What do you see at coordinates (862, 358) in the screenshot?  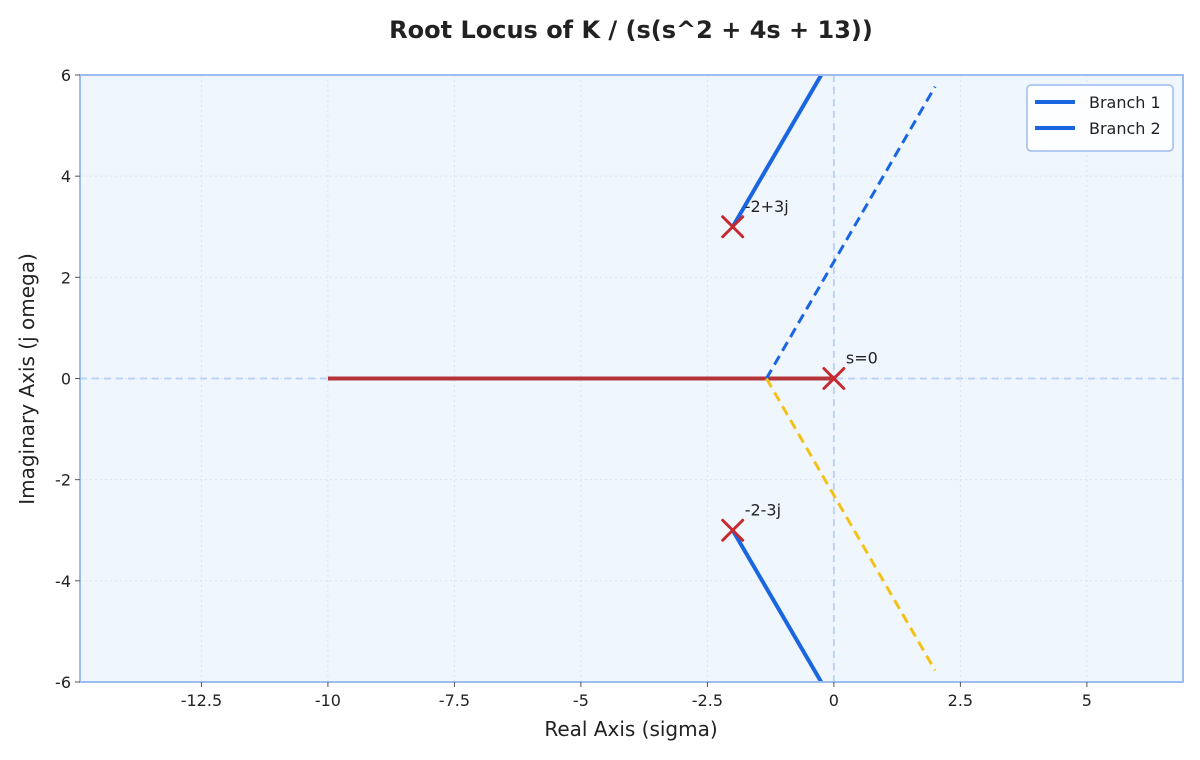 I see `pole-label: s=0` at bounding box center [862, 358].